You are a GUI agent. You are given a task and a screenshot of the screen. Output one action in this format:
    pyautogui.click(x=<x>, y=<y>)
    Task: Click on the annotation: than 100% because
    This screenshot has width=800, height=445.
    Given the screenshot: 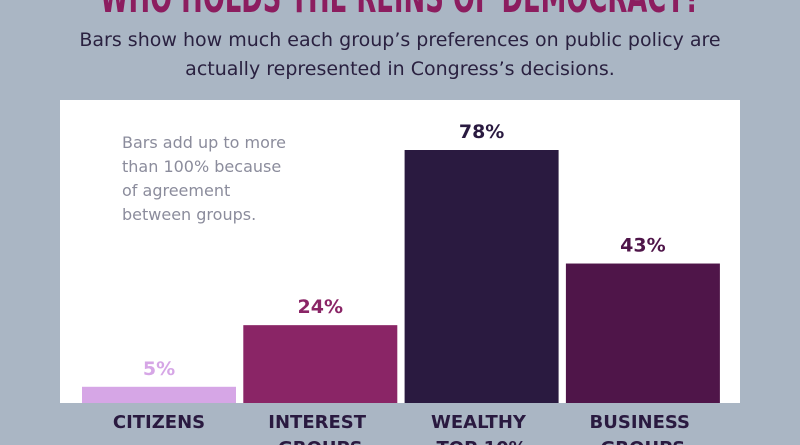 What is the action you would take?
    pyautogui.click(x=201, y=166)
    